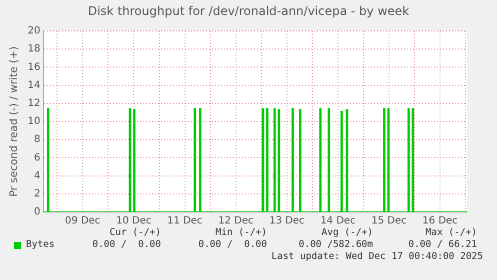  What do you see at coordinates (37, 212) in the screenshot?
I see `y-tick-label: 0` at bounding box center [37, 212].